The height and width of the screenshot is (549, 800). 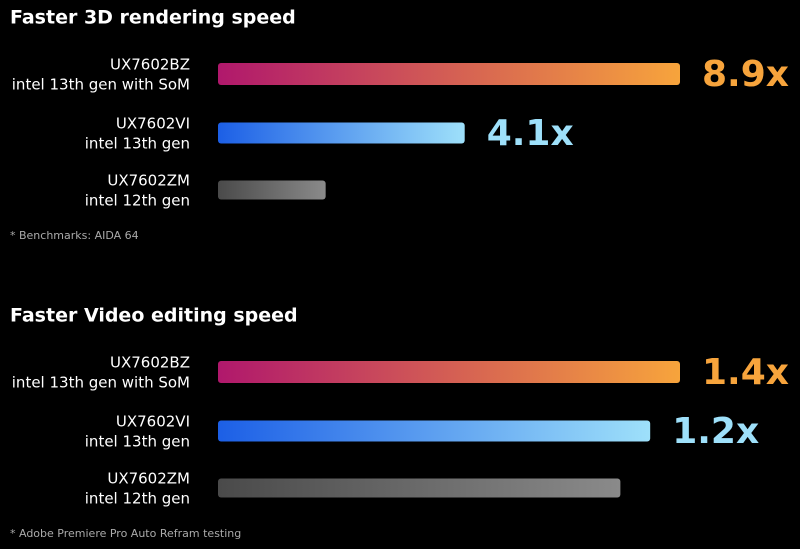 What do you see at coordinates (745, 372) in the screenshot?
I see `value-label: 1.4x` at bounding box center [745, 372].